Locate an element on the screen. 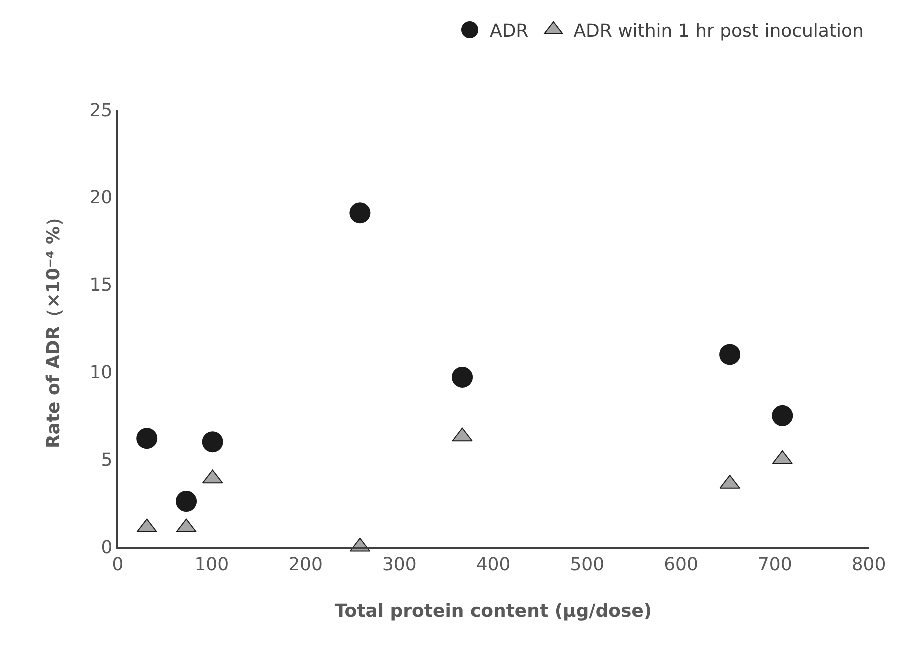  x-tick-label: 100 is located at coordinates (212, 565).